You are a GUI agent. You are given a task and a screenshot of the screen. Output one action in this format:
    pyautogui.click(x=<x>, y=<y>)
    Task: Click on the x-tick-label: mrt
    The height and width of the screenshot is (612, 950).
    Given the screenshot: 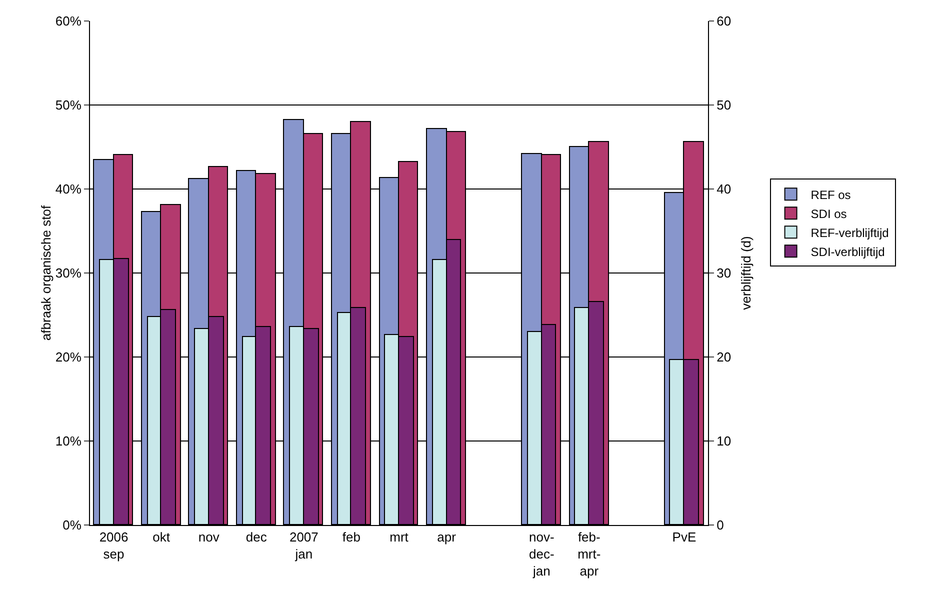 What is the action you would take?
    pyautogui.click(x=399, y=537)
    